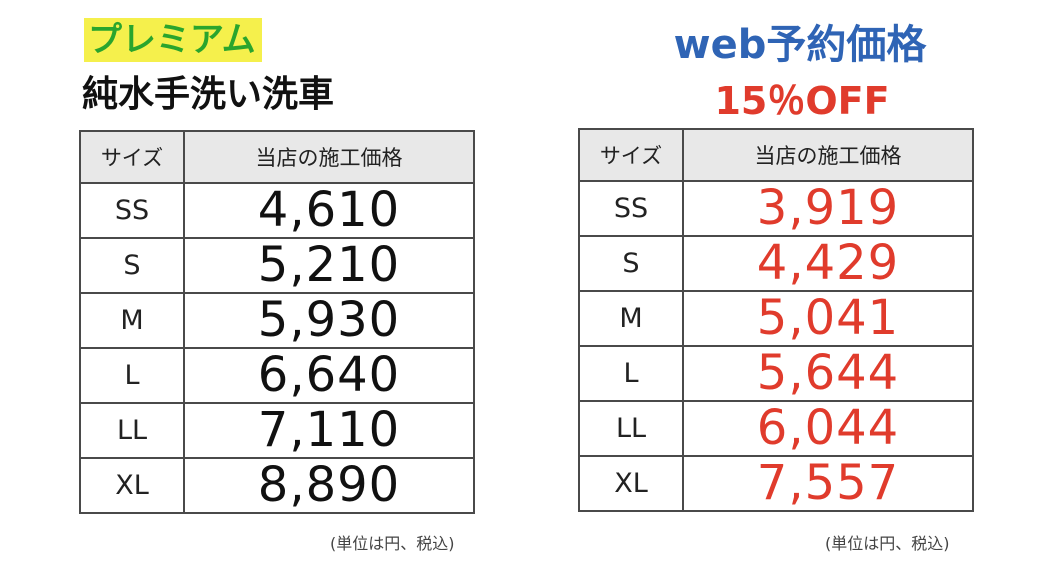 Image resolution: width=1055 pixels, height=567 pixels. Describe the element at coordinates (828, 428) in the screenshot. I see `price-cell: 6,044` at that location.